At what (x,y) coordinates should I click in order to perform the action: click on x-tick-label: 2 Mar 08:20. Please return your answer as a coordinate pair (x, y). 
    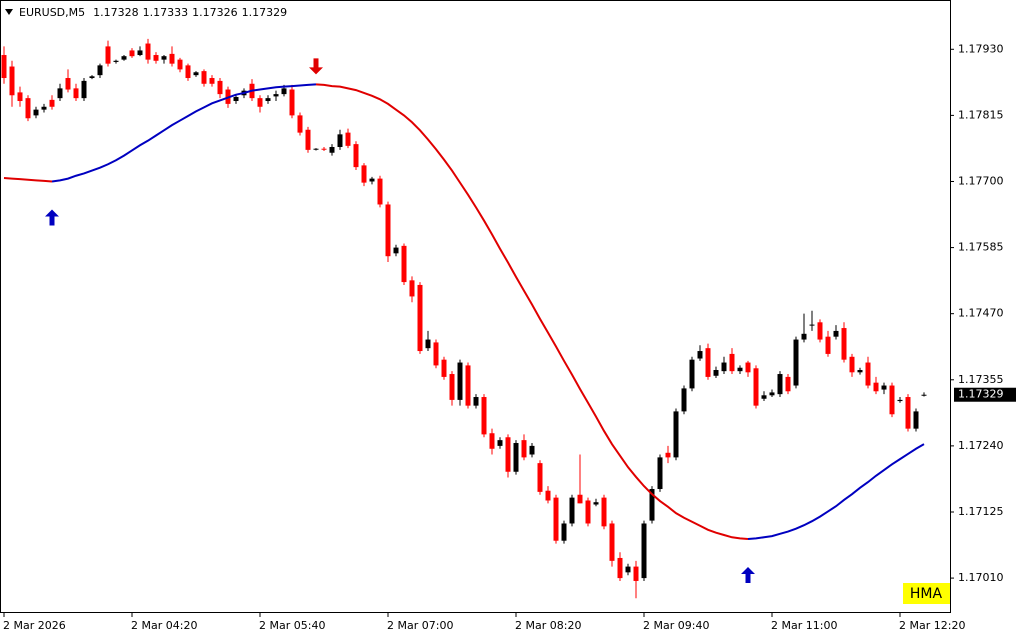
    Looking at the image, I should click on (548, 625).